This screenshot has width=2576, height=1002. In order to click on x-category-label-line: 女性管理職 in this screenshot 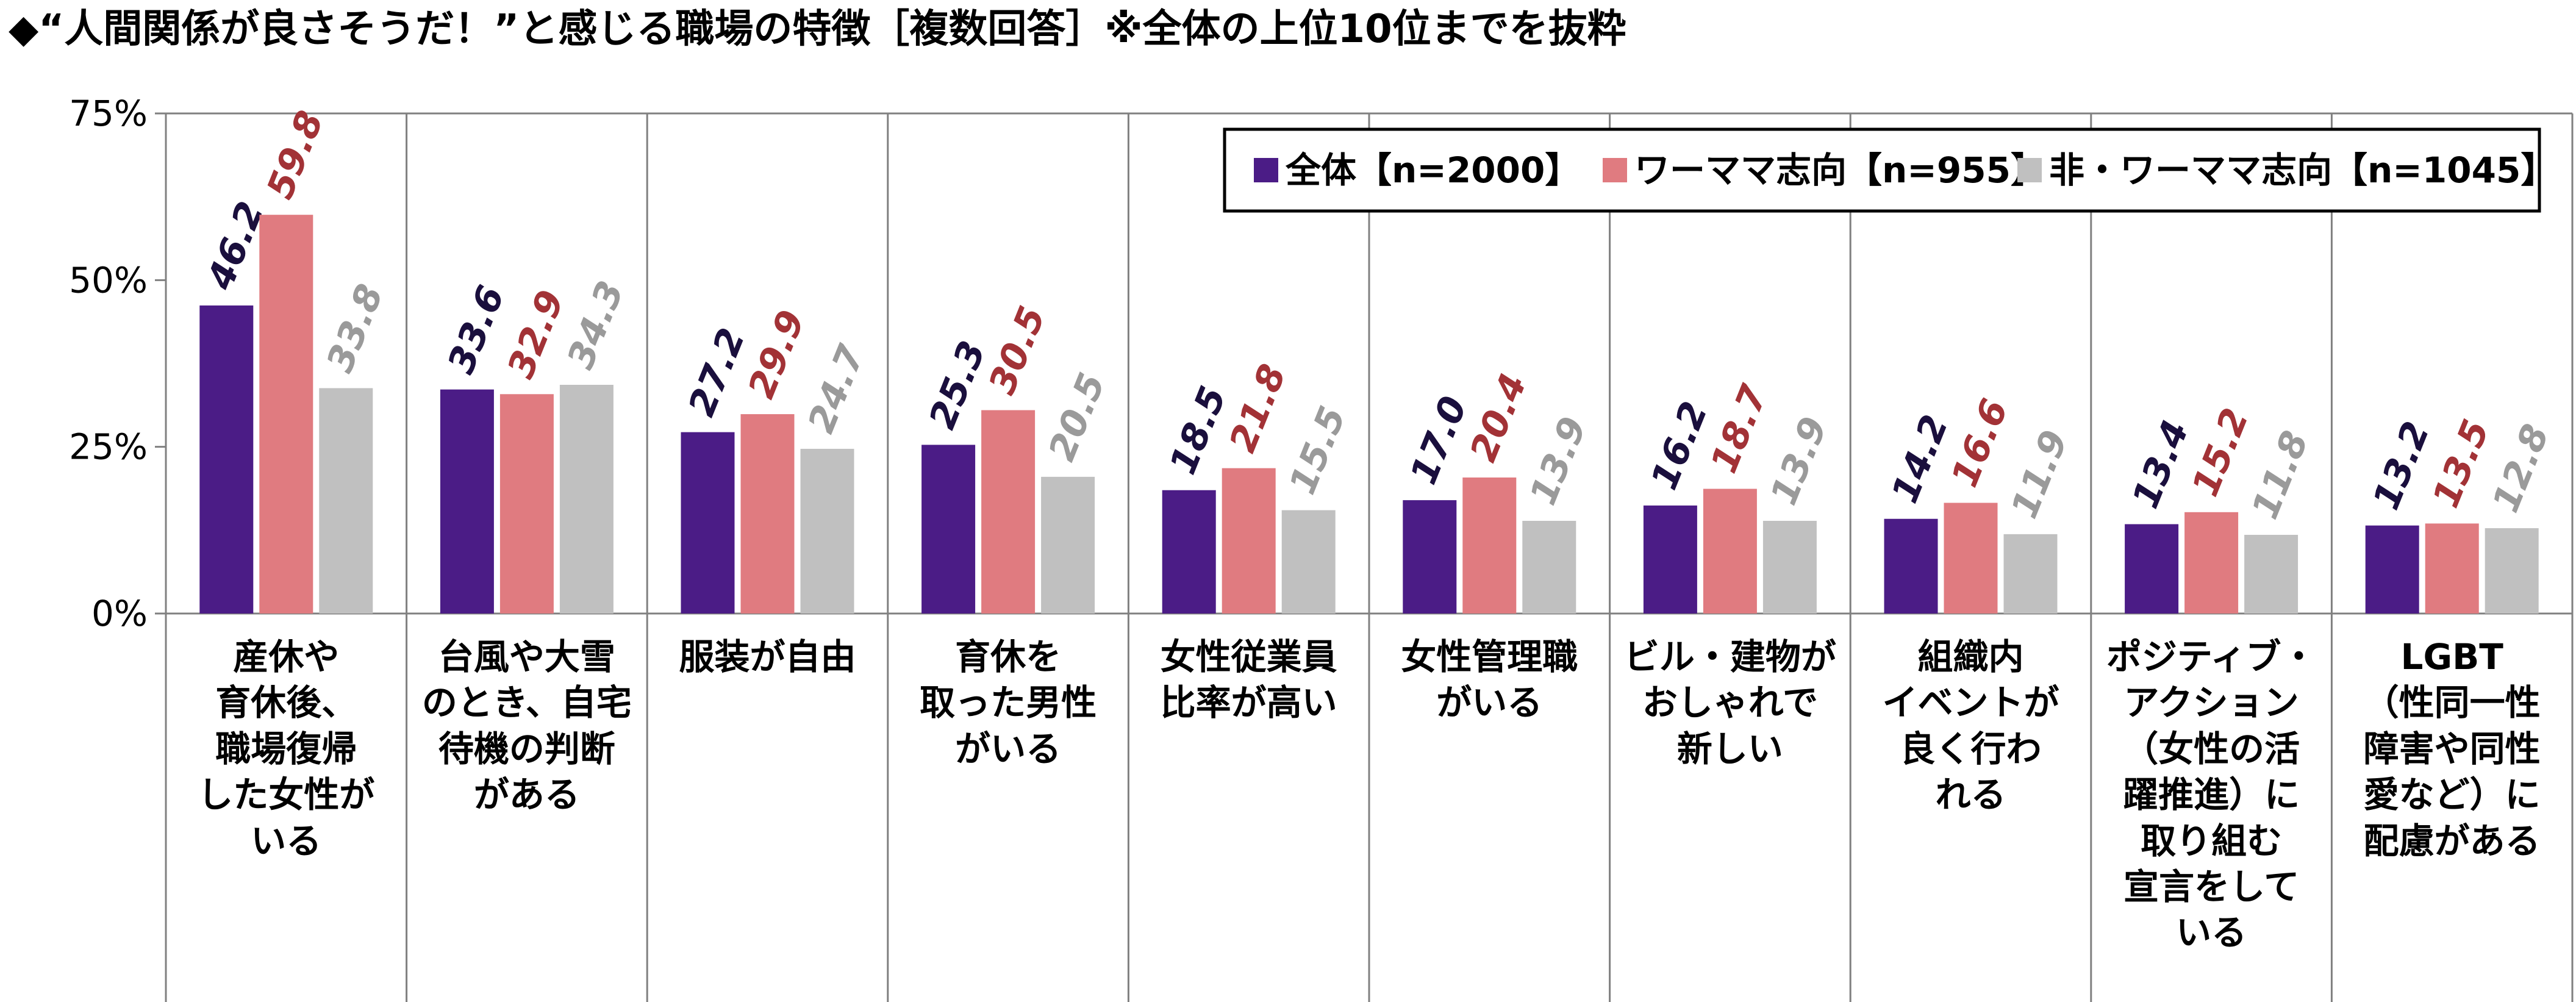, I will do `click(1489, 657)`.